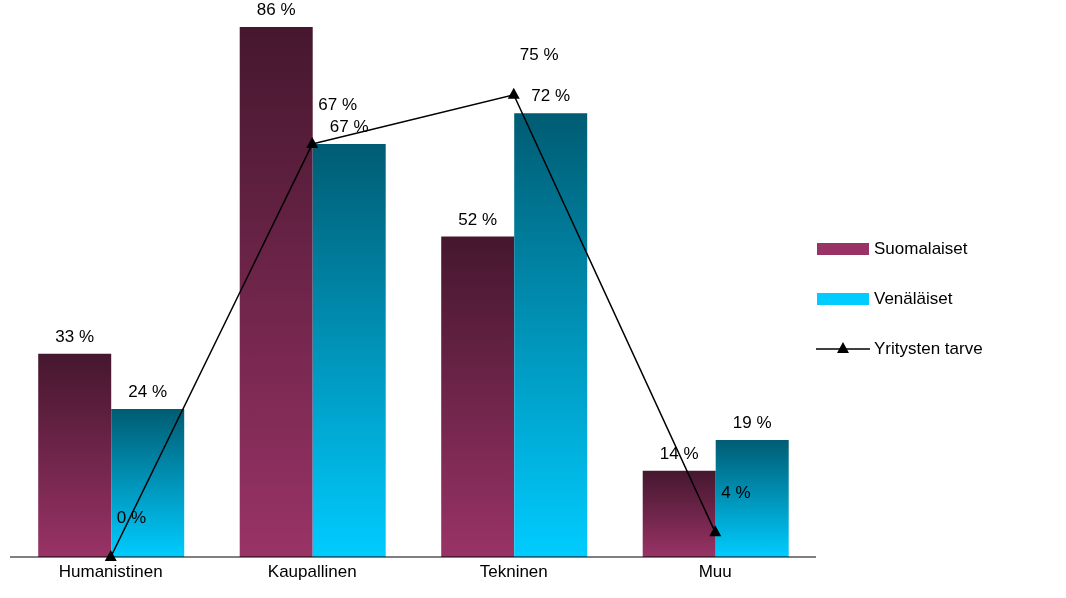 The image size is (1066, 598). What do you see at coordinates (752, 422) in the screenshot?
I see `data-label: 19 %` at bounding box center [752, 422].